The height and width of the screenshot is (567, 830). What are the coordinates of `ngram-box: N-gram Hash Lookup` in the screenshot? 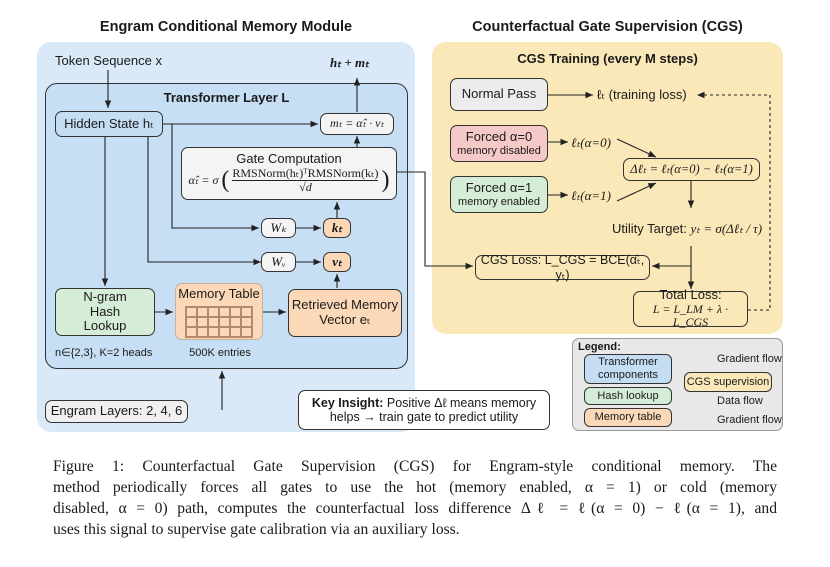 It's located at (105, 312).